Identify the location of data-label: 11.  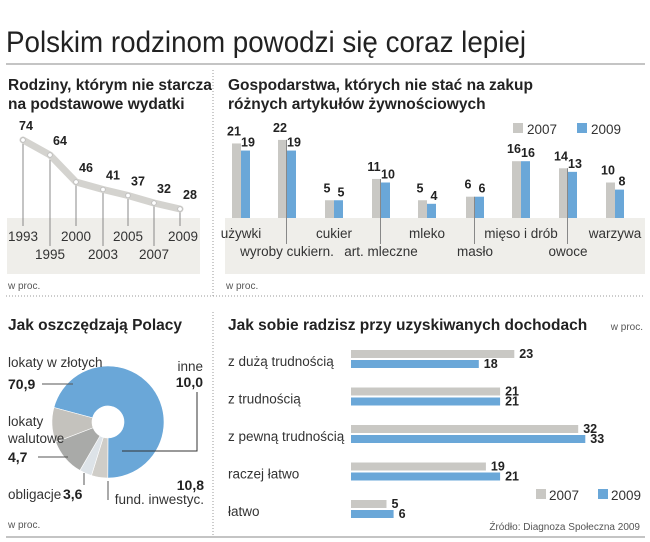
(373, 167).